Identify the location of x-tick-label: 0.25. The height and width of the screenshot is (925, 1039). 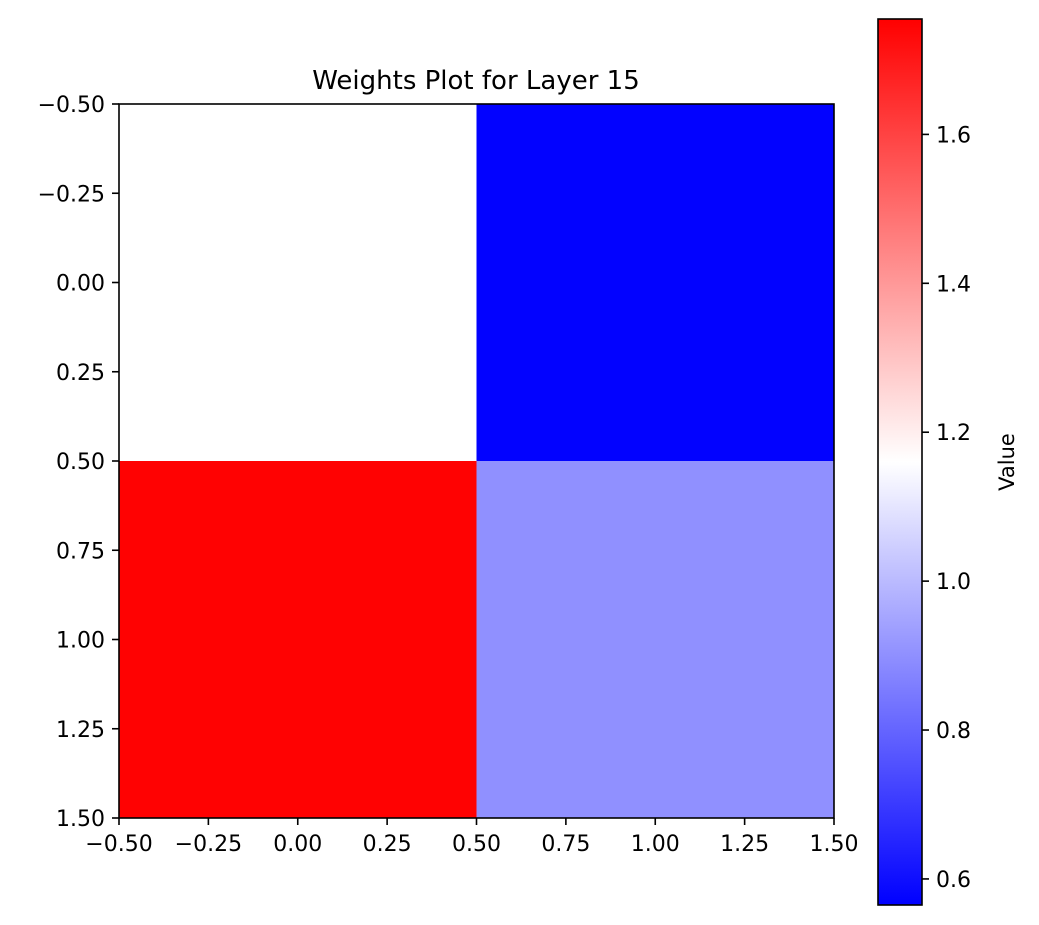
(387, 844).